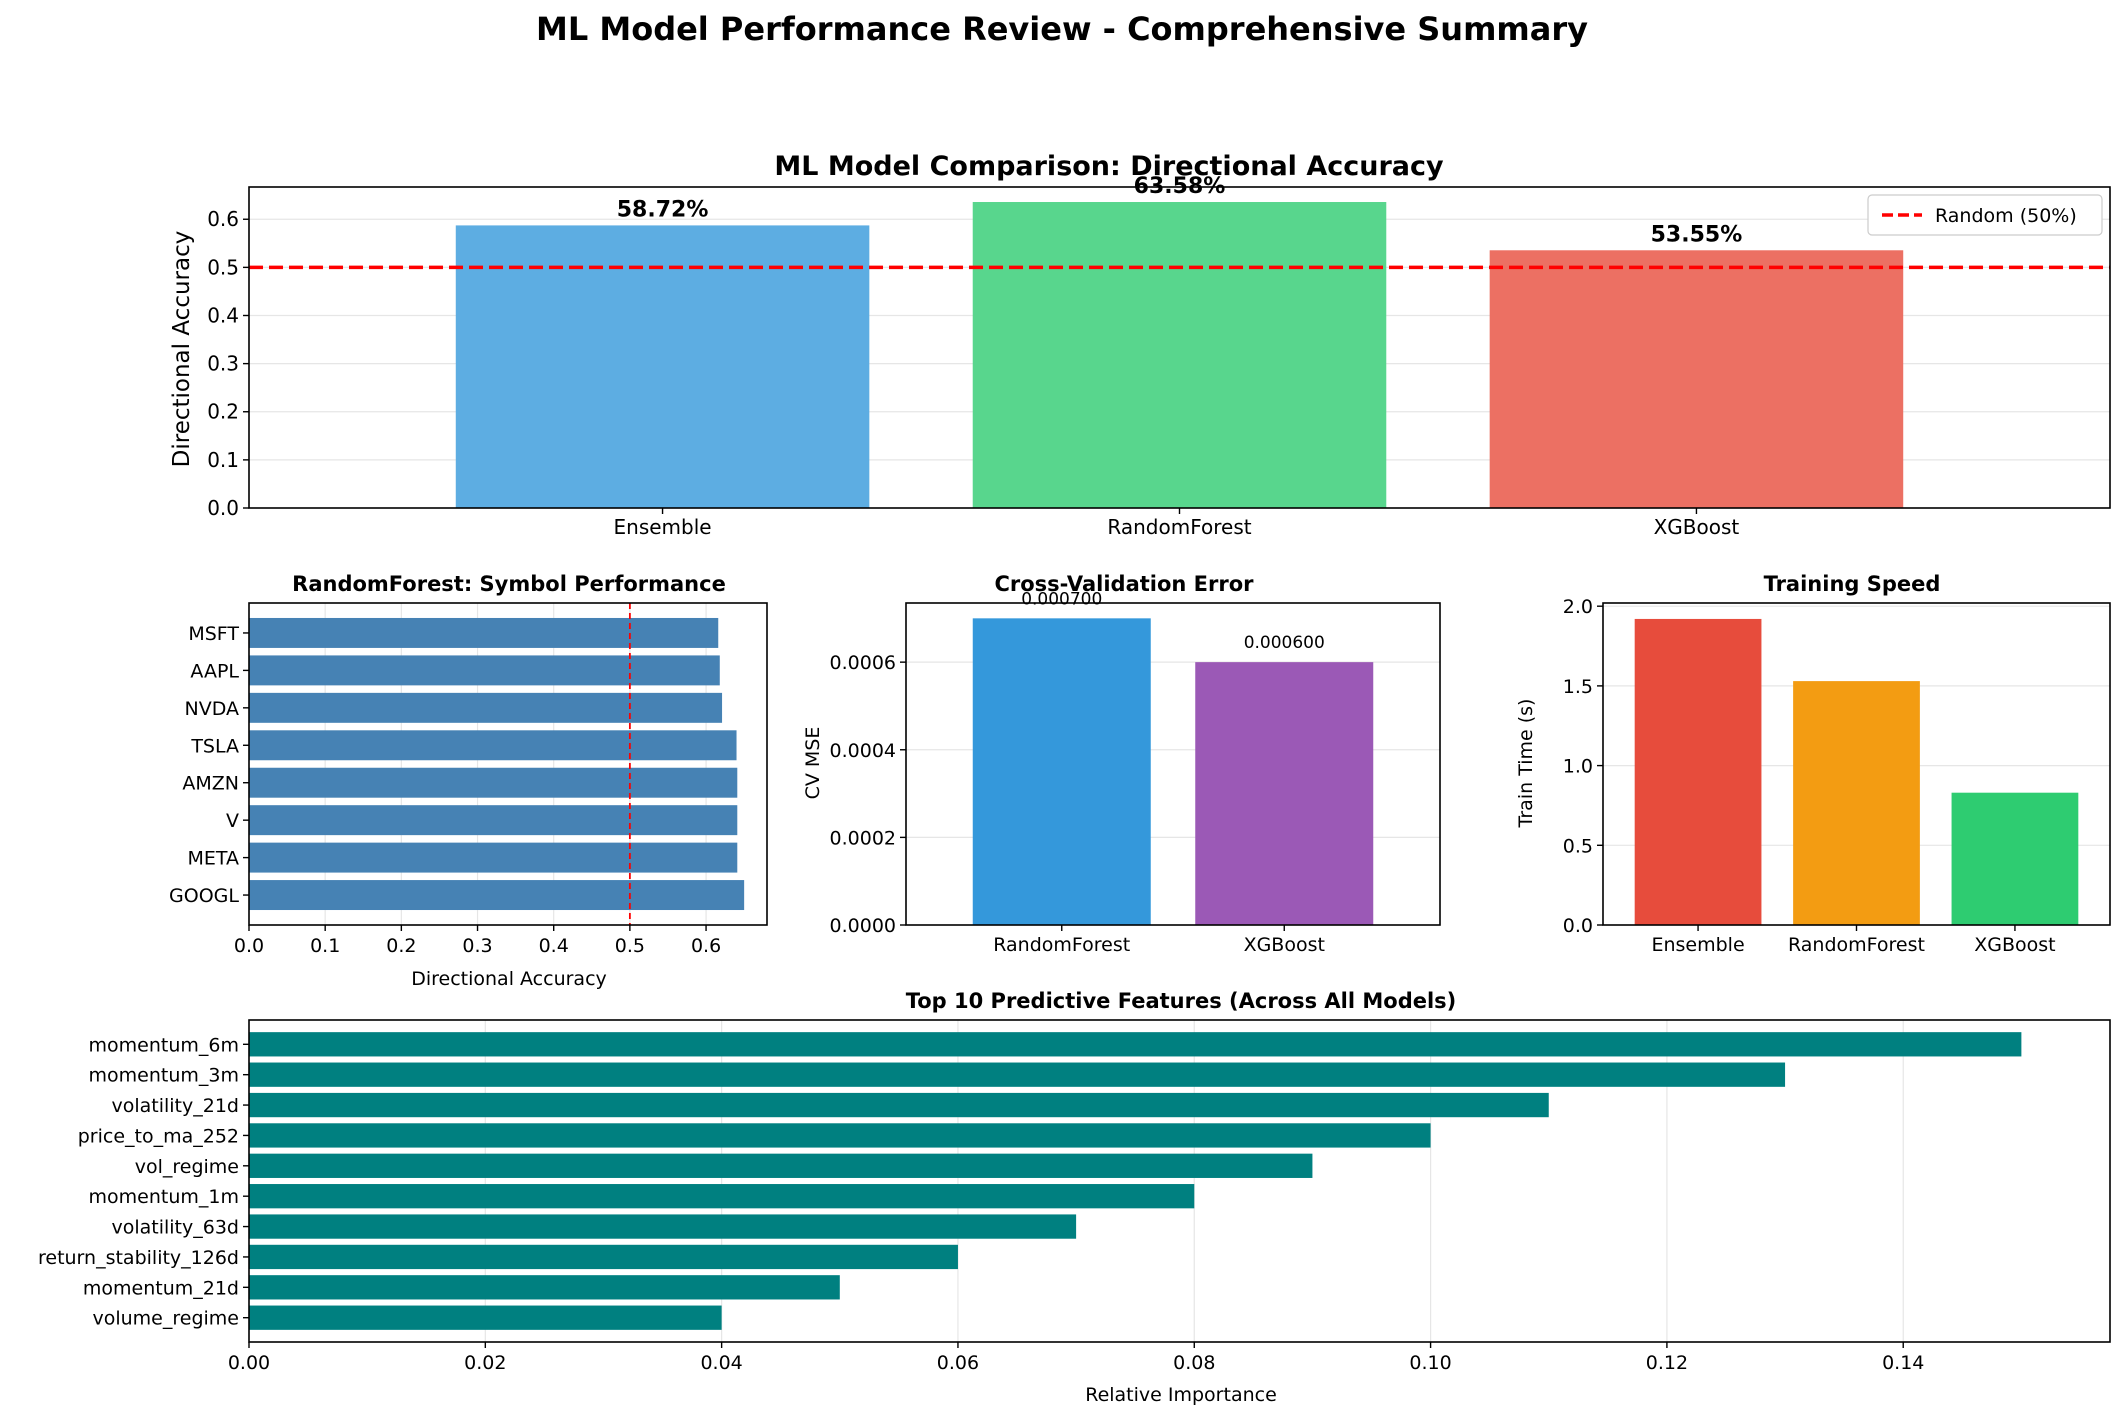 This screenshot has width=2125, height=1420. Describe the element at coordinates (164, 1045) in the screenshot. I see `y-tick-label: momentum_6m` at that location.